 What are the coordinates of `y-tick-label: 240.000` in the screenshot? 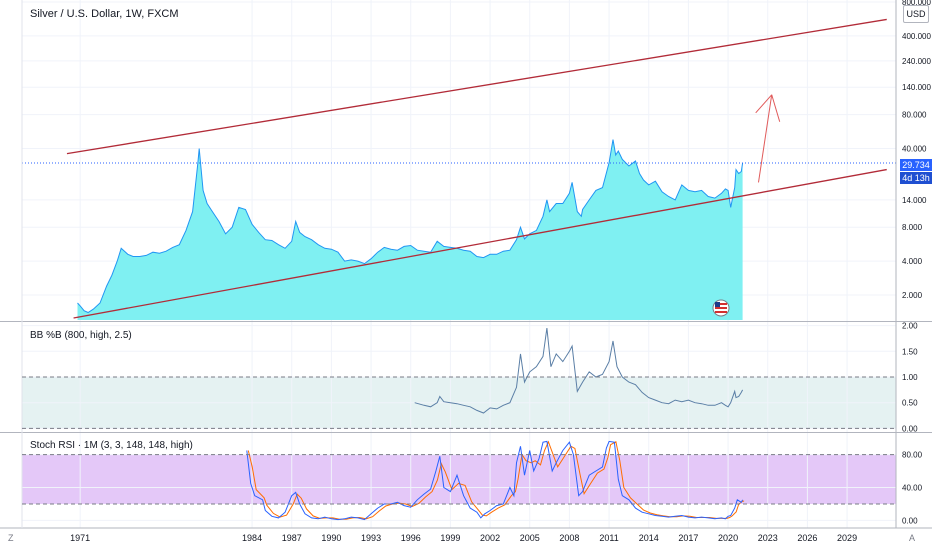 It's located at (916, 61).